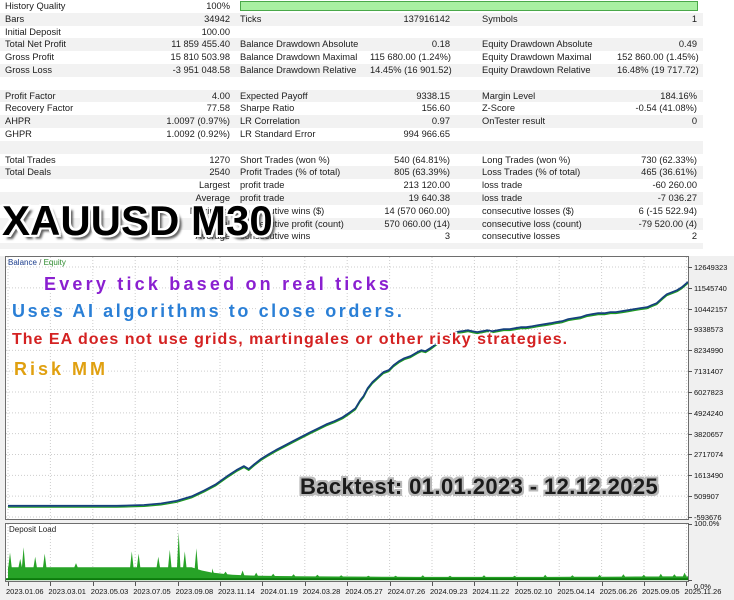 The width and height of the screenshot is (734, 600). What do you see at coordinates (707, 497) in the screenshot?
I see `y-axis-label: 509907` at bounding box center [707, 497].